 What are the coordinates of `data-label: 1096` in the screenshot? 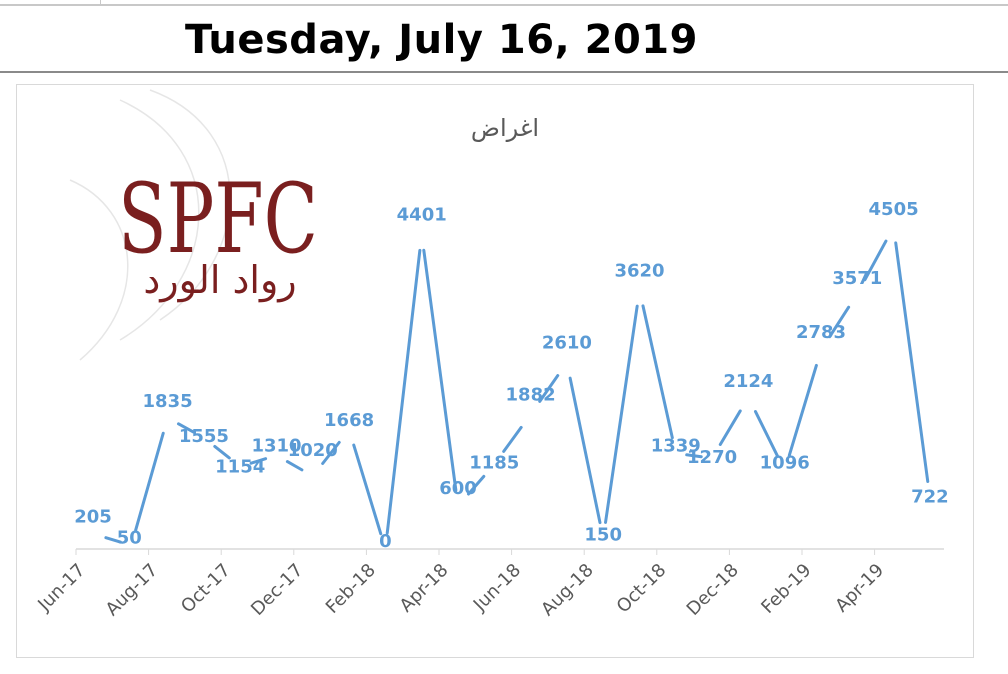 It's located at (785, 463).